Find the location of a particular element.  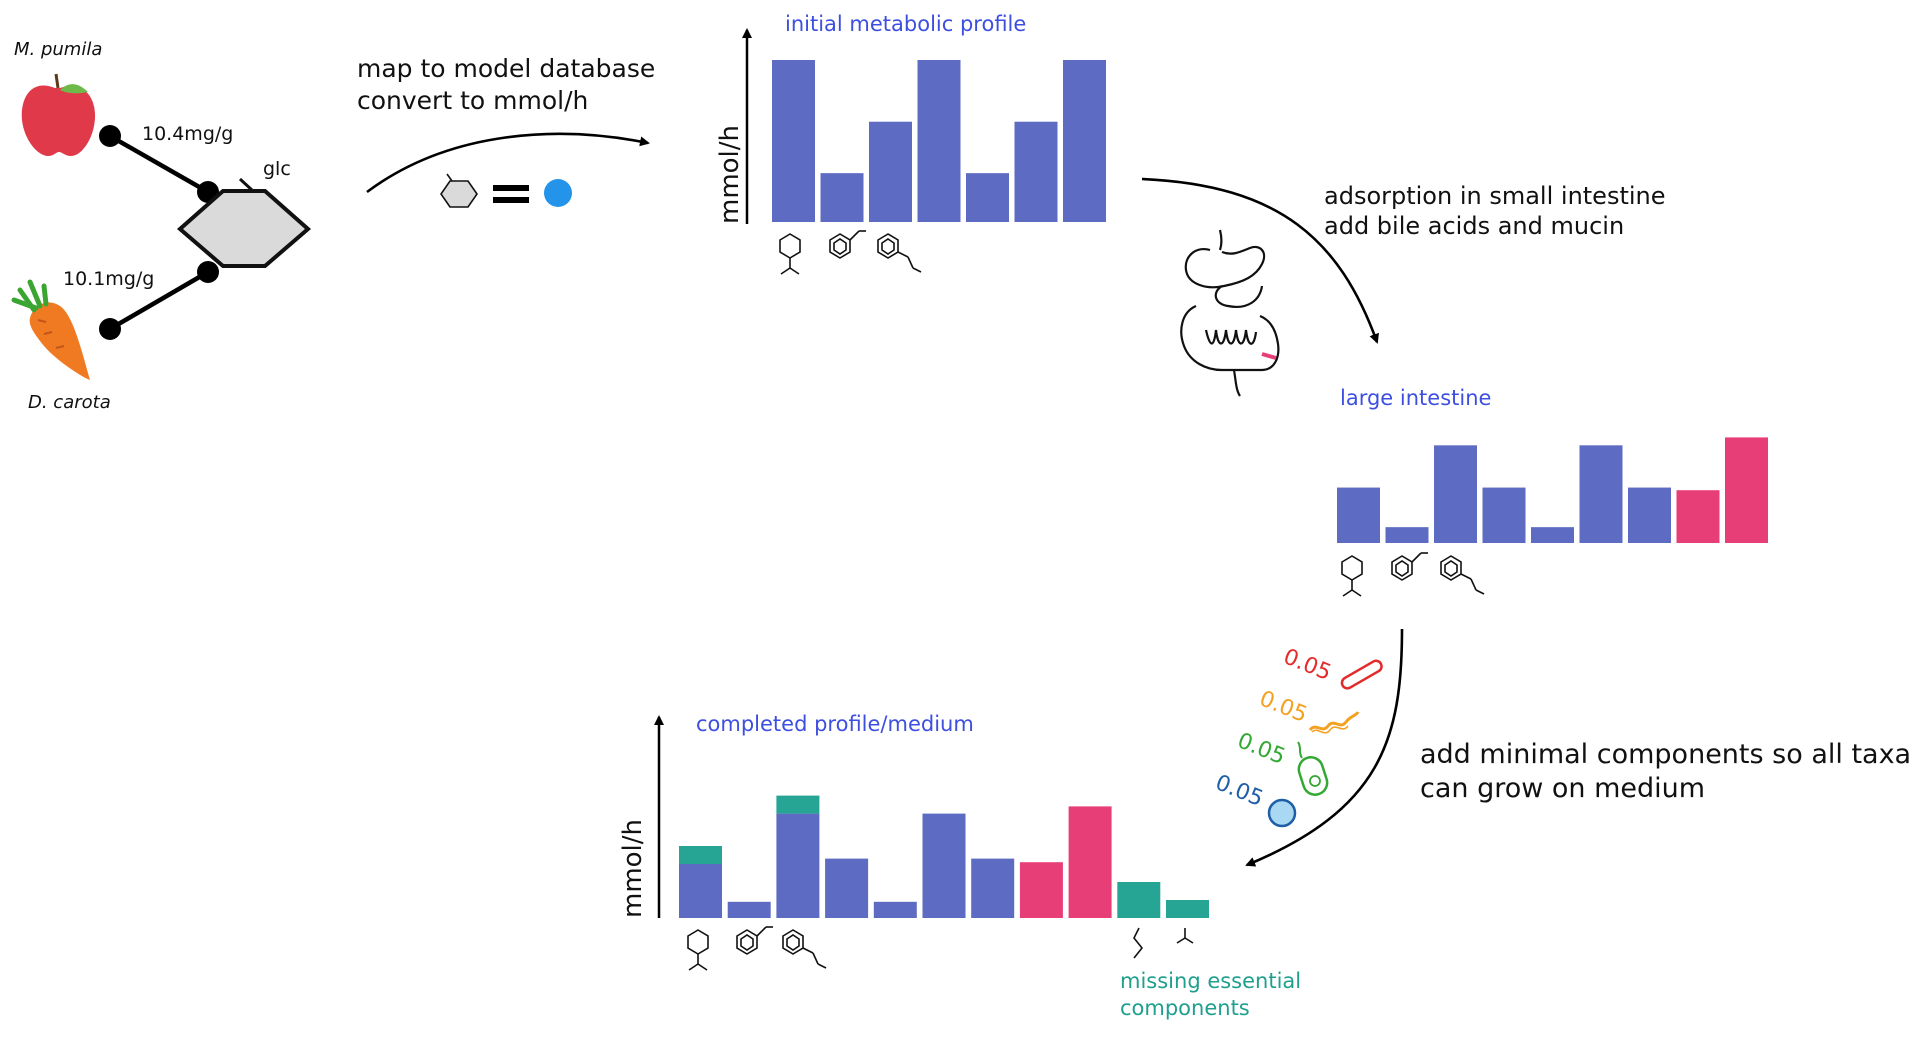

adsorption-line1: adsorption in small intestine is located at coordinates (1495, 196).